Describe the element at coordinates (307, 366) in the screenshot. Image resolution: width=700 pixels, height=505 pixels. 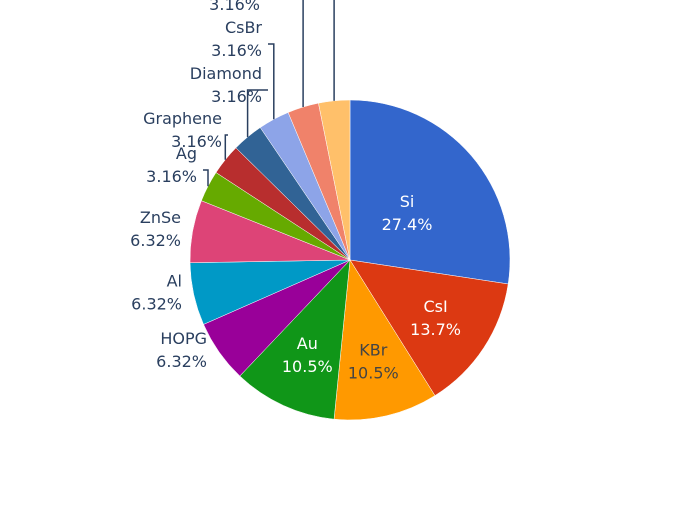
I see `slice-percent-au: 10.5%` at that location.